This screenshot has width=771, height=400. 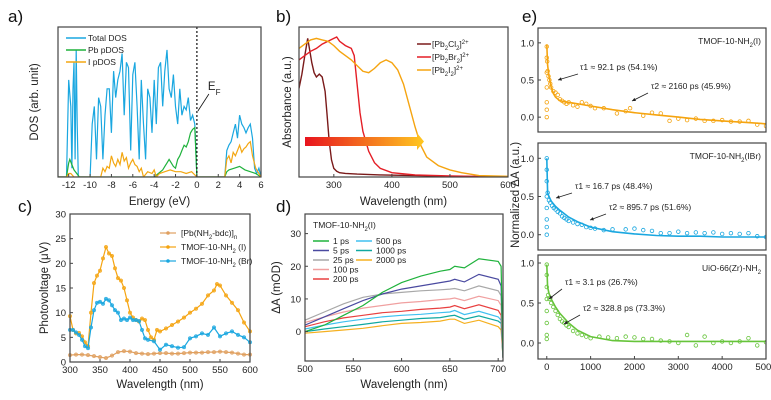 What do you see at coordinates (220, 370) in the screenshot?
I see `panel-c-x-tick-label: 550` at bounding box center [220, 370].